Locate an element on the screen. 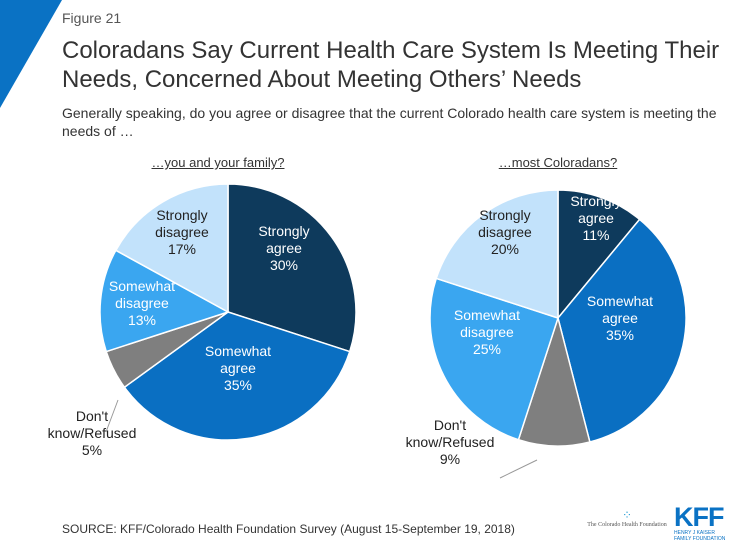 The image size is (735, 551). pie2-label-strongly-agree: Strongly agree 11% is located at coordinates (596, 218).